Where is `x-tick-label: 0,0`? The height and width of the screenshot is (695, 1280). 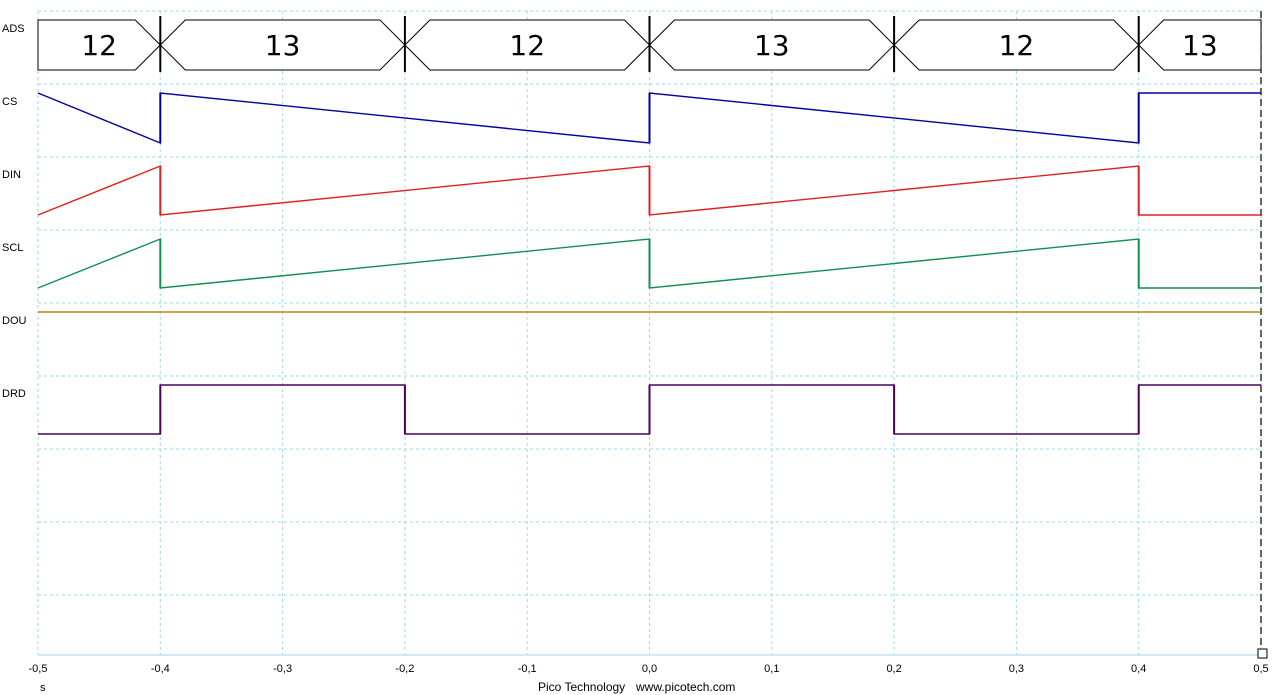 x-tick-label: 0,0 is located at coordinates (649, 669).